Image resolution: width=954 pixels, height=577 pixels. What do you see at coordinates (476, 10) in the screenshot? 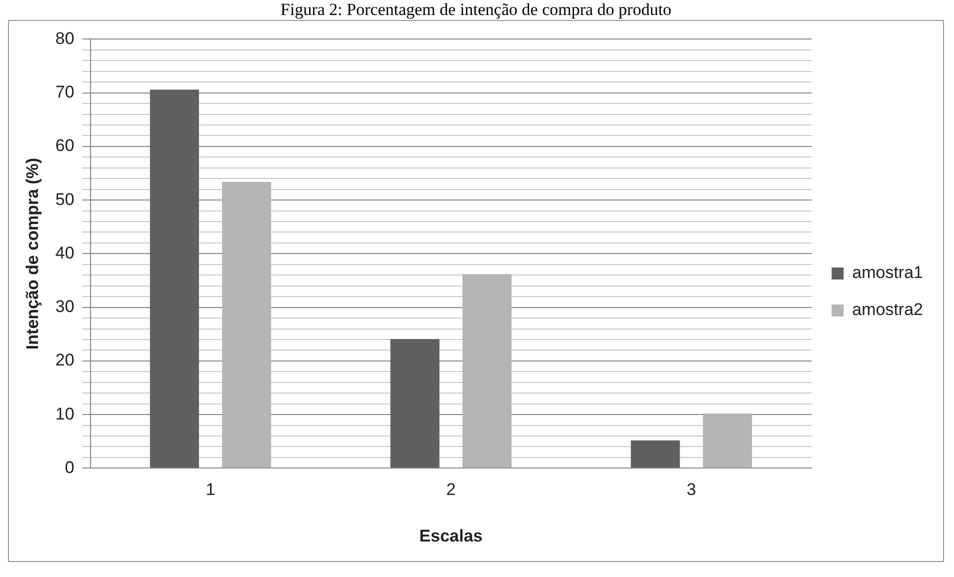
I see `chart-title: Figura 2: Porcentagem de intenção de compra do produto` at bounding box center [476, 10].